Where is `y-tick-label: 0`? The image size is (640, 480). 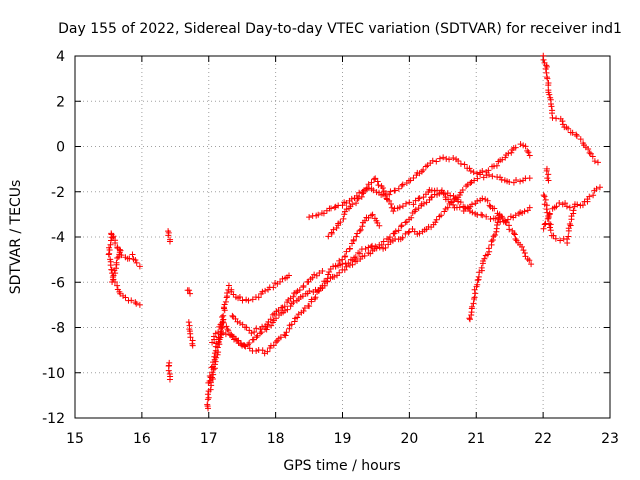
y-tick-label: 0 is located at coordinates (60, 148).